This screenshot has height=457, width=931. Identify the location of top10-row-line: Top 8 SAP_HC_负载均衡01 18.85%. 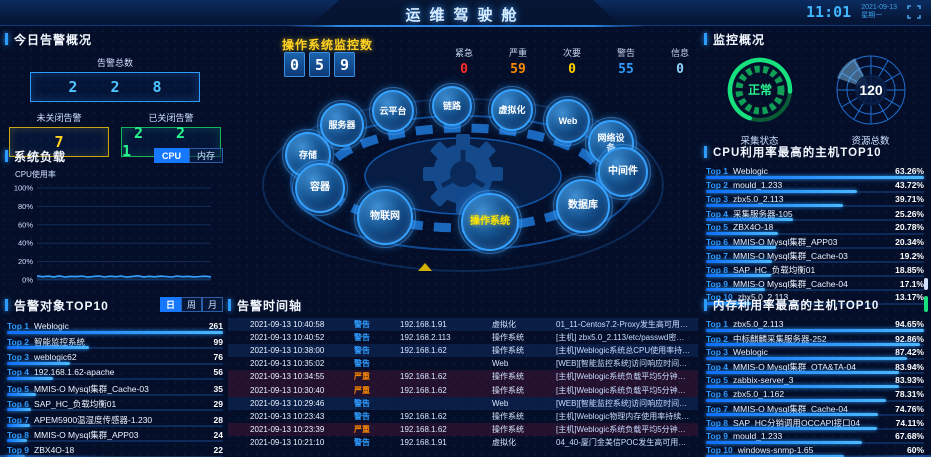
(815, 269).